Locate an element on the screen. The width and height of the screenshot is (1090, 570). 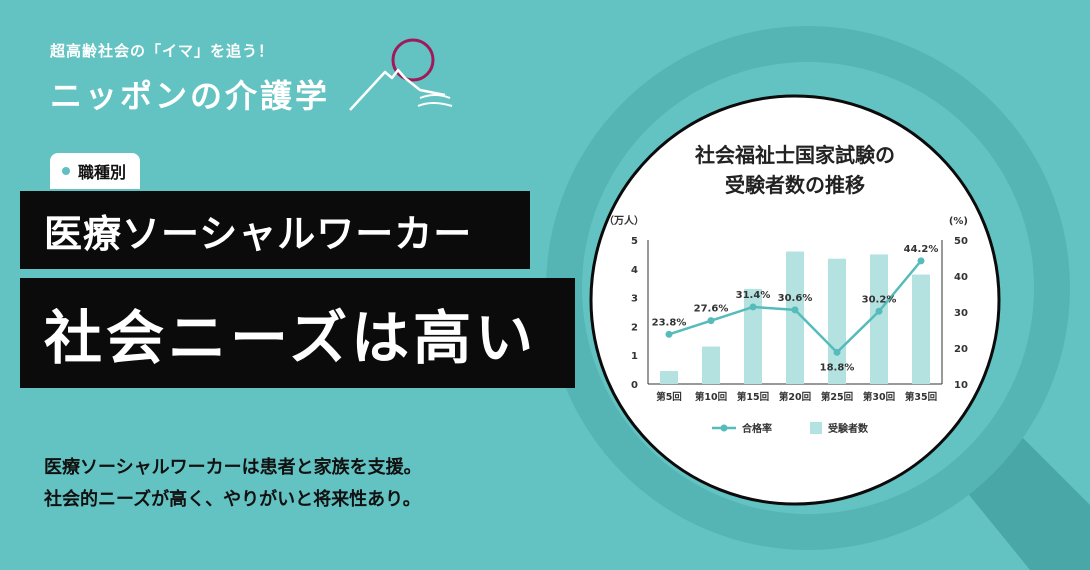
logo: 超高齢社会の「イマ」を追う！ ニッポンの介護学 is located at coordinates (190, 78).